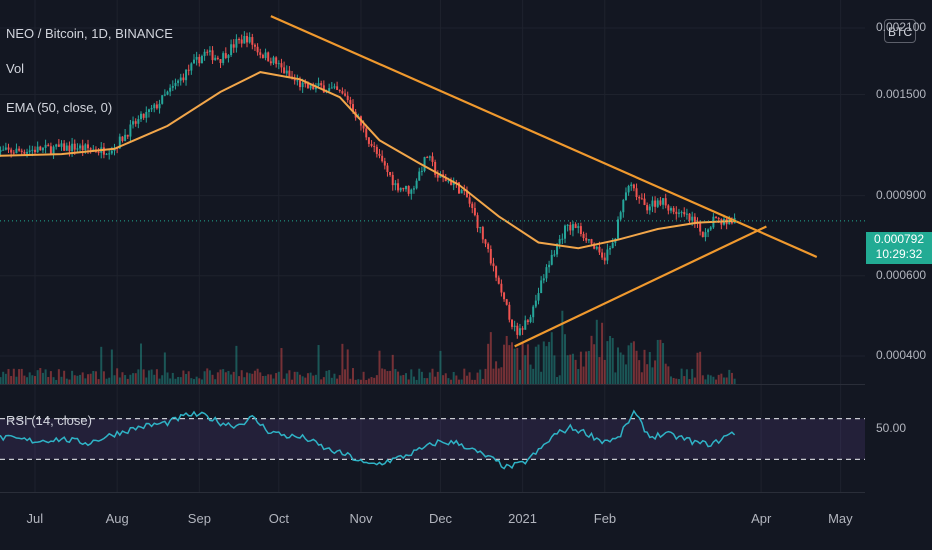 Image resolution: width=932 pixels, height=550 pixels. What do you see at coordinates (640, 286) in the screenshot?
I see `trendline` at bounding box center [640, 286].